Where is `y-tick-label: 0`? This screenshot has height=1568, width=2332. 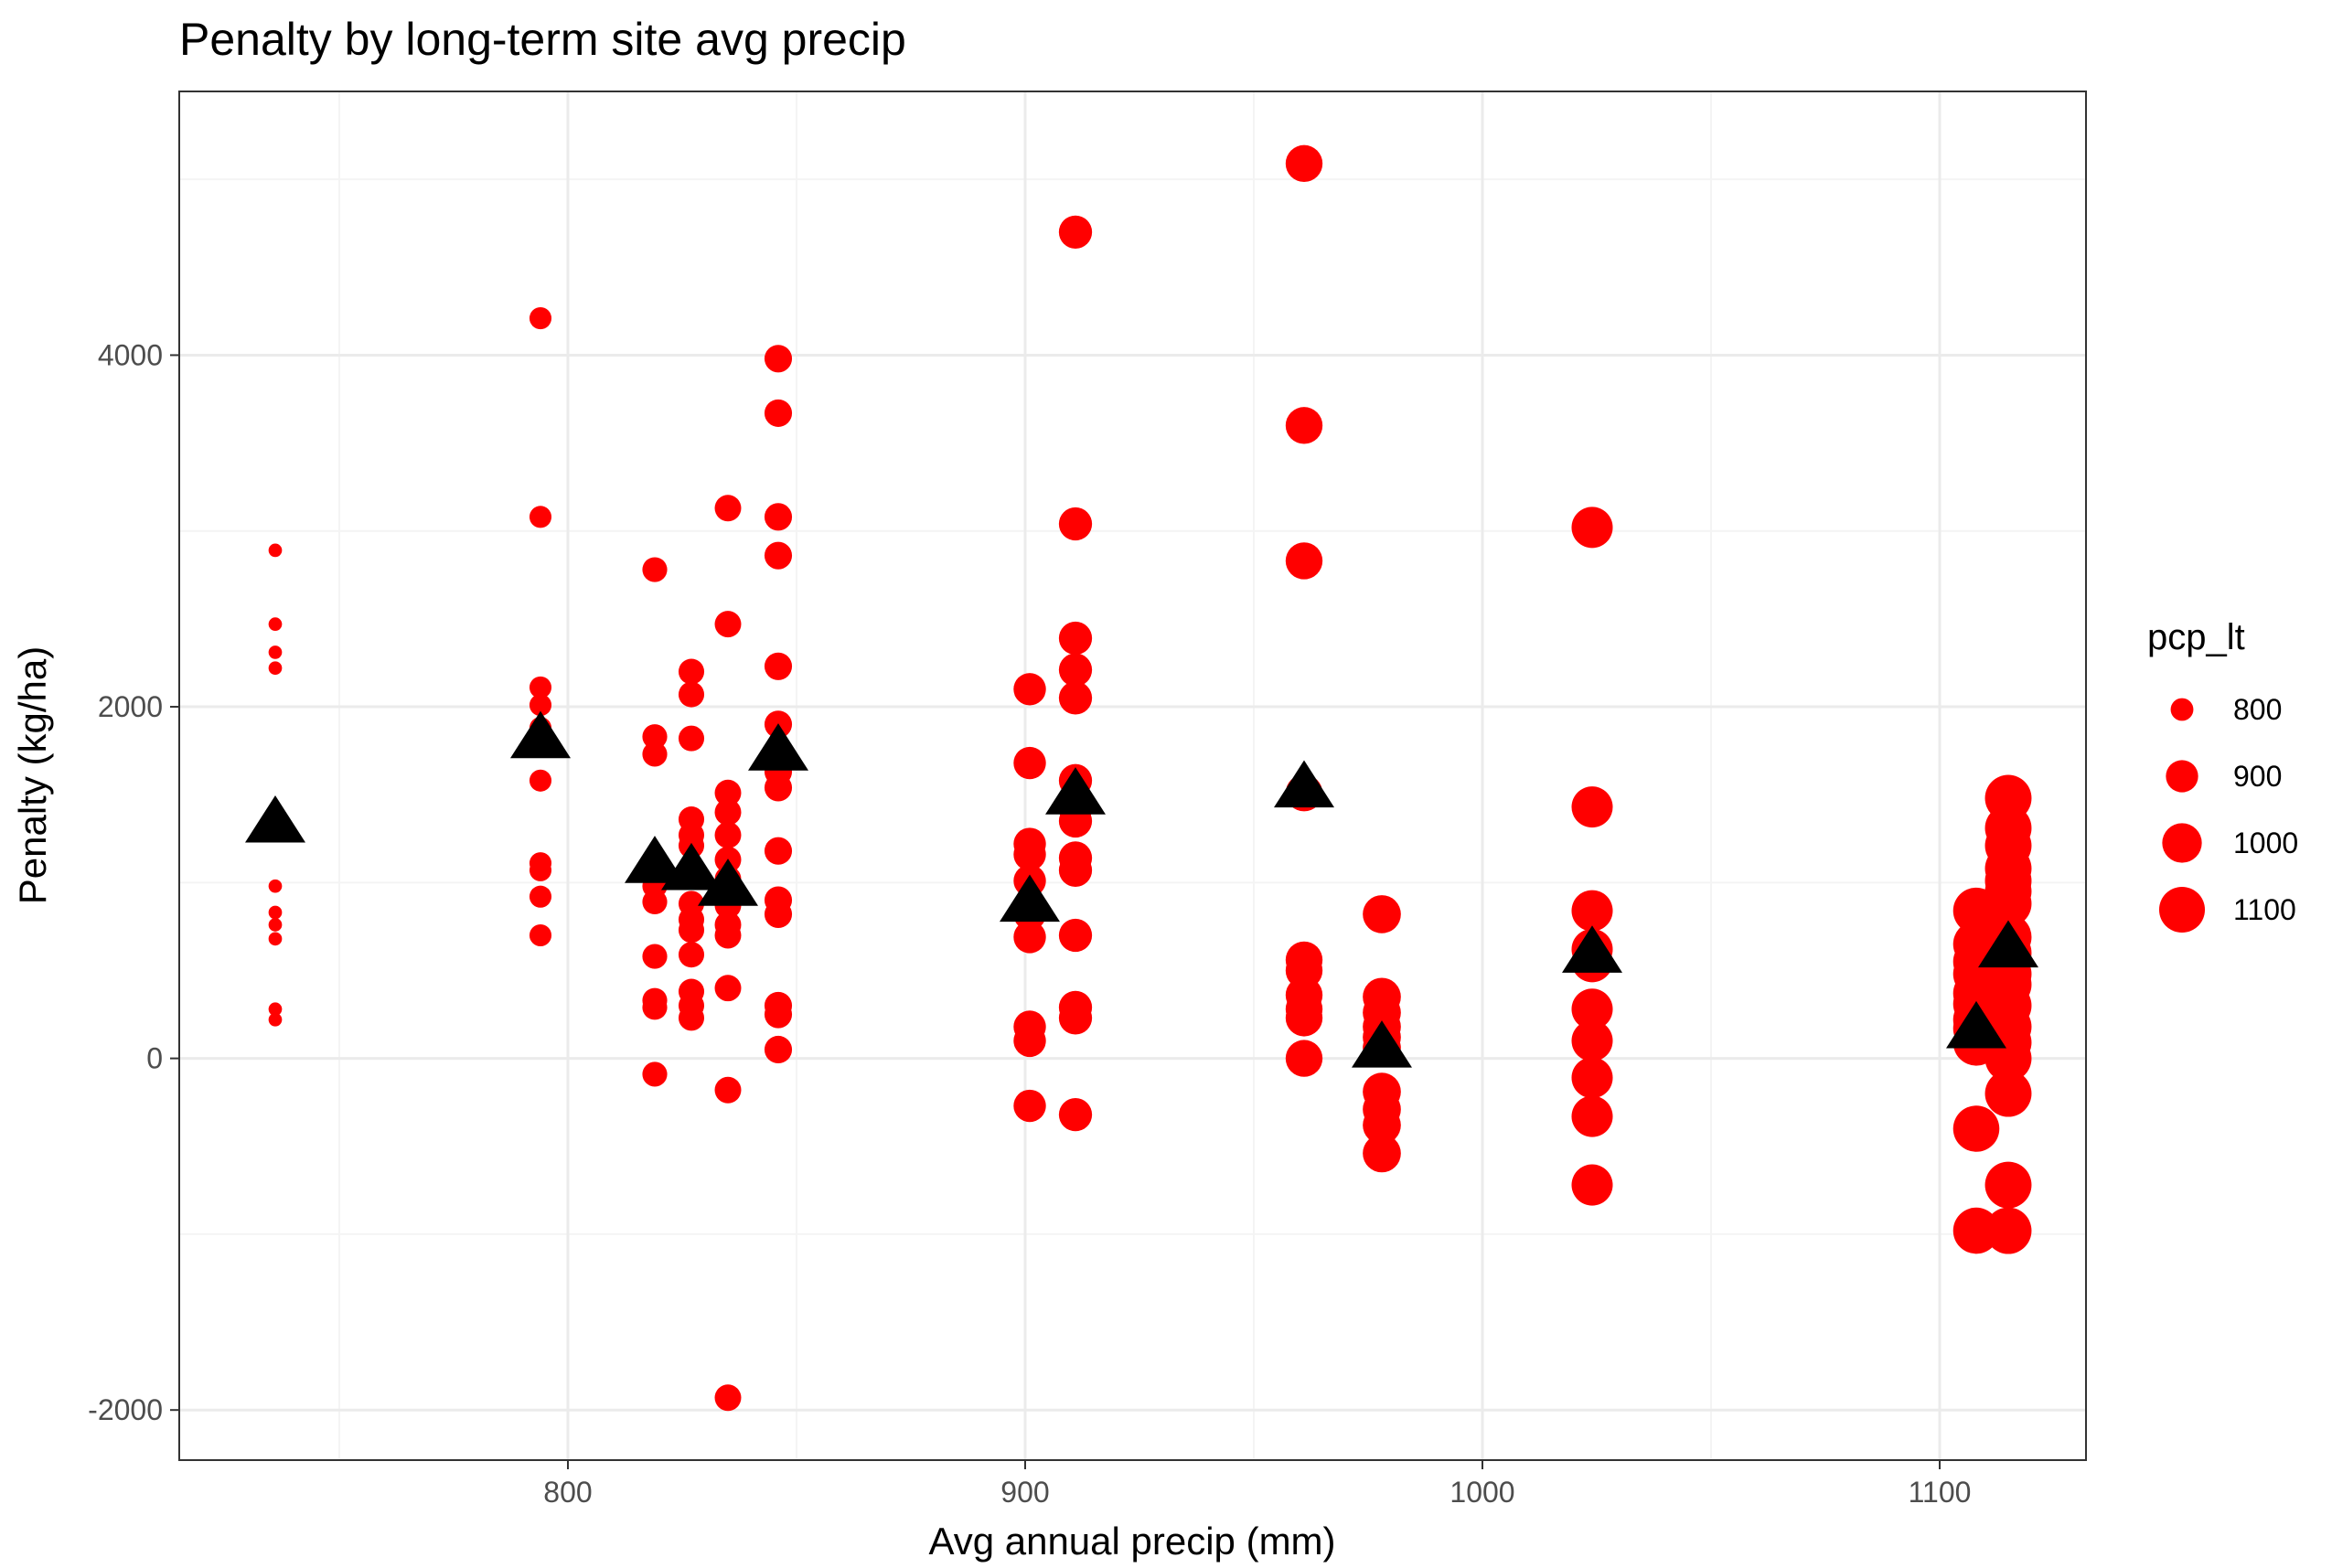 y-tick-label: 0 is located at coordinates (154, 1058).